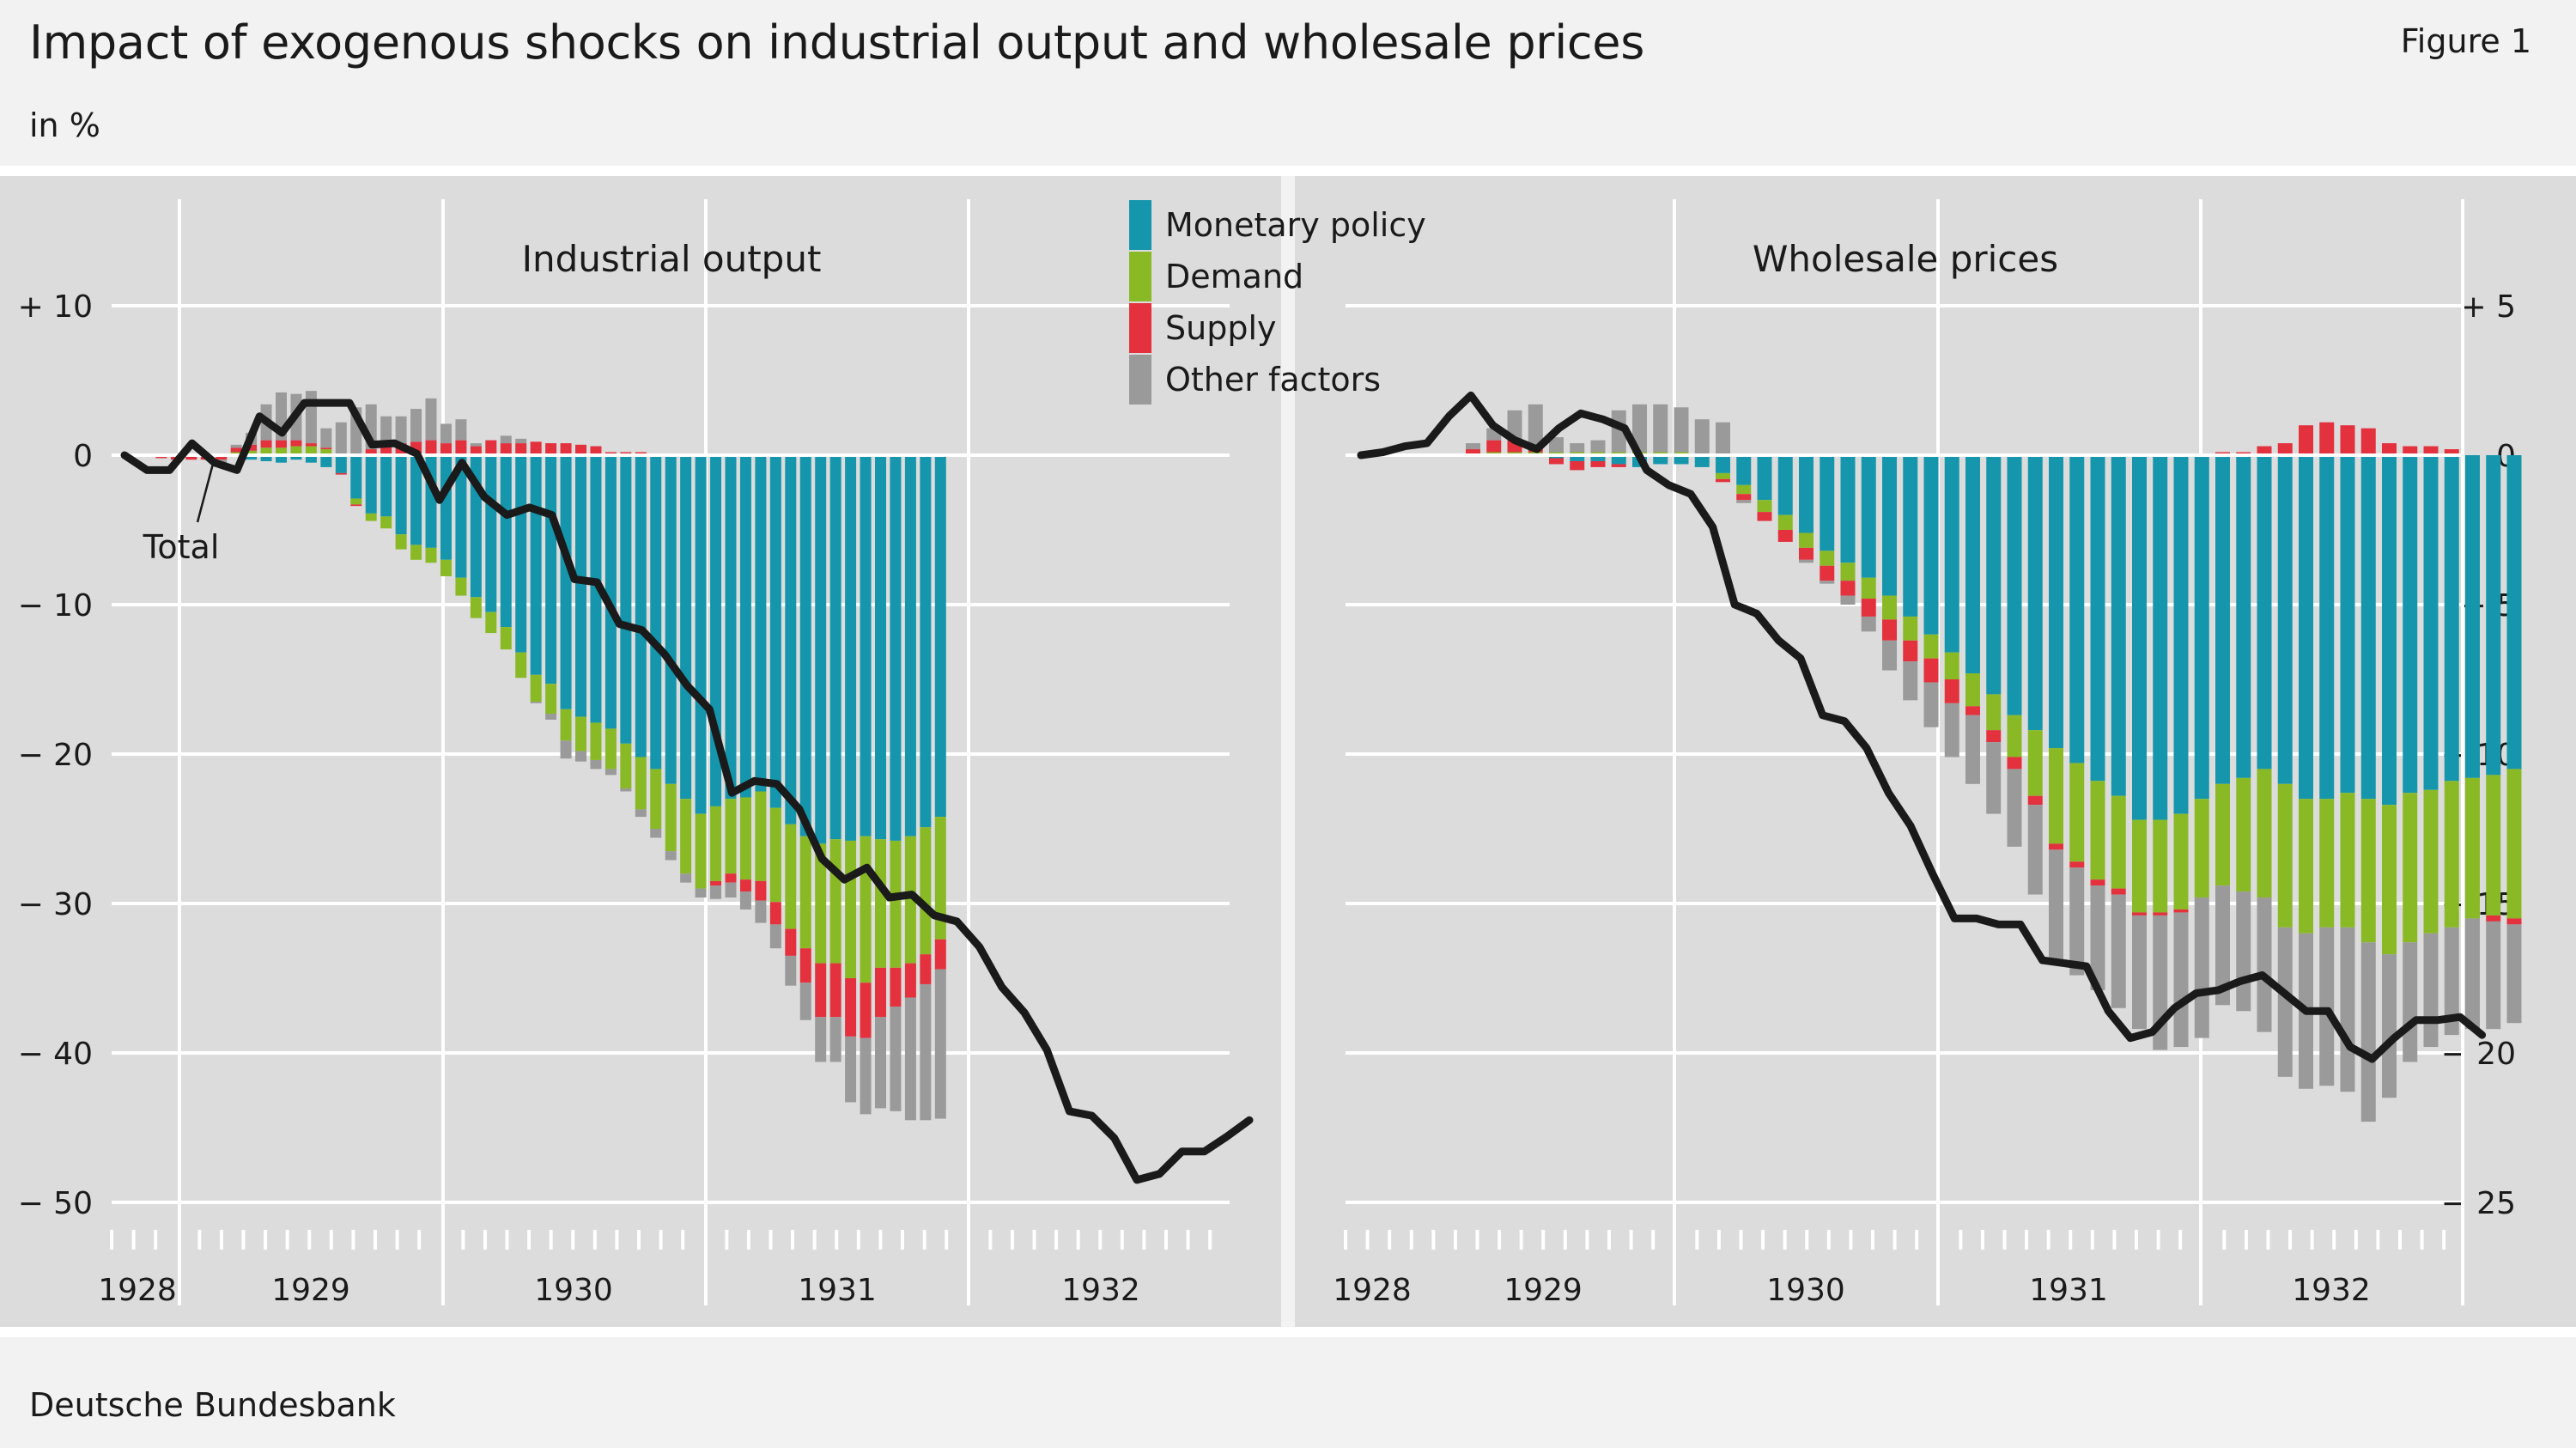 The width and height of the screenshot is (2576, 1448). What do you see at coordinates (1140, 276) in the screenshot?
I see `legend-swatch-demand` at bounding box center [1140, 276].